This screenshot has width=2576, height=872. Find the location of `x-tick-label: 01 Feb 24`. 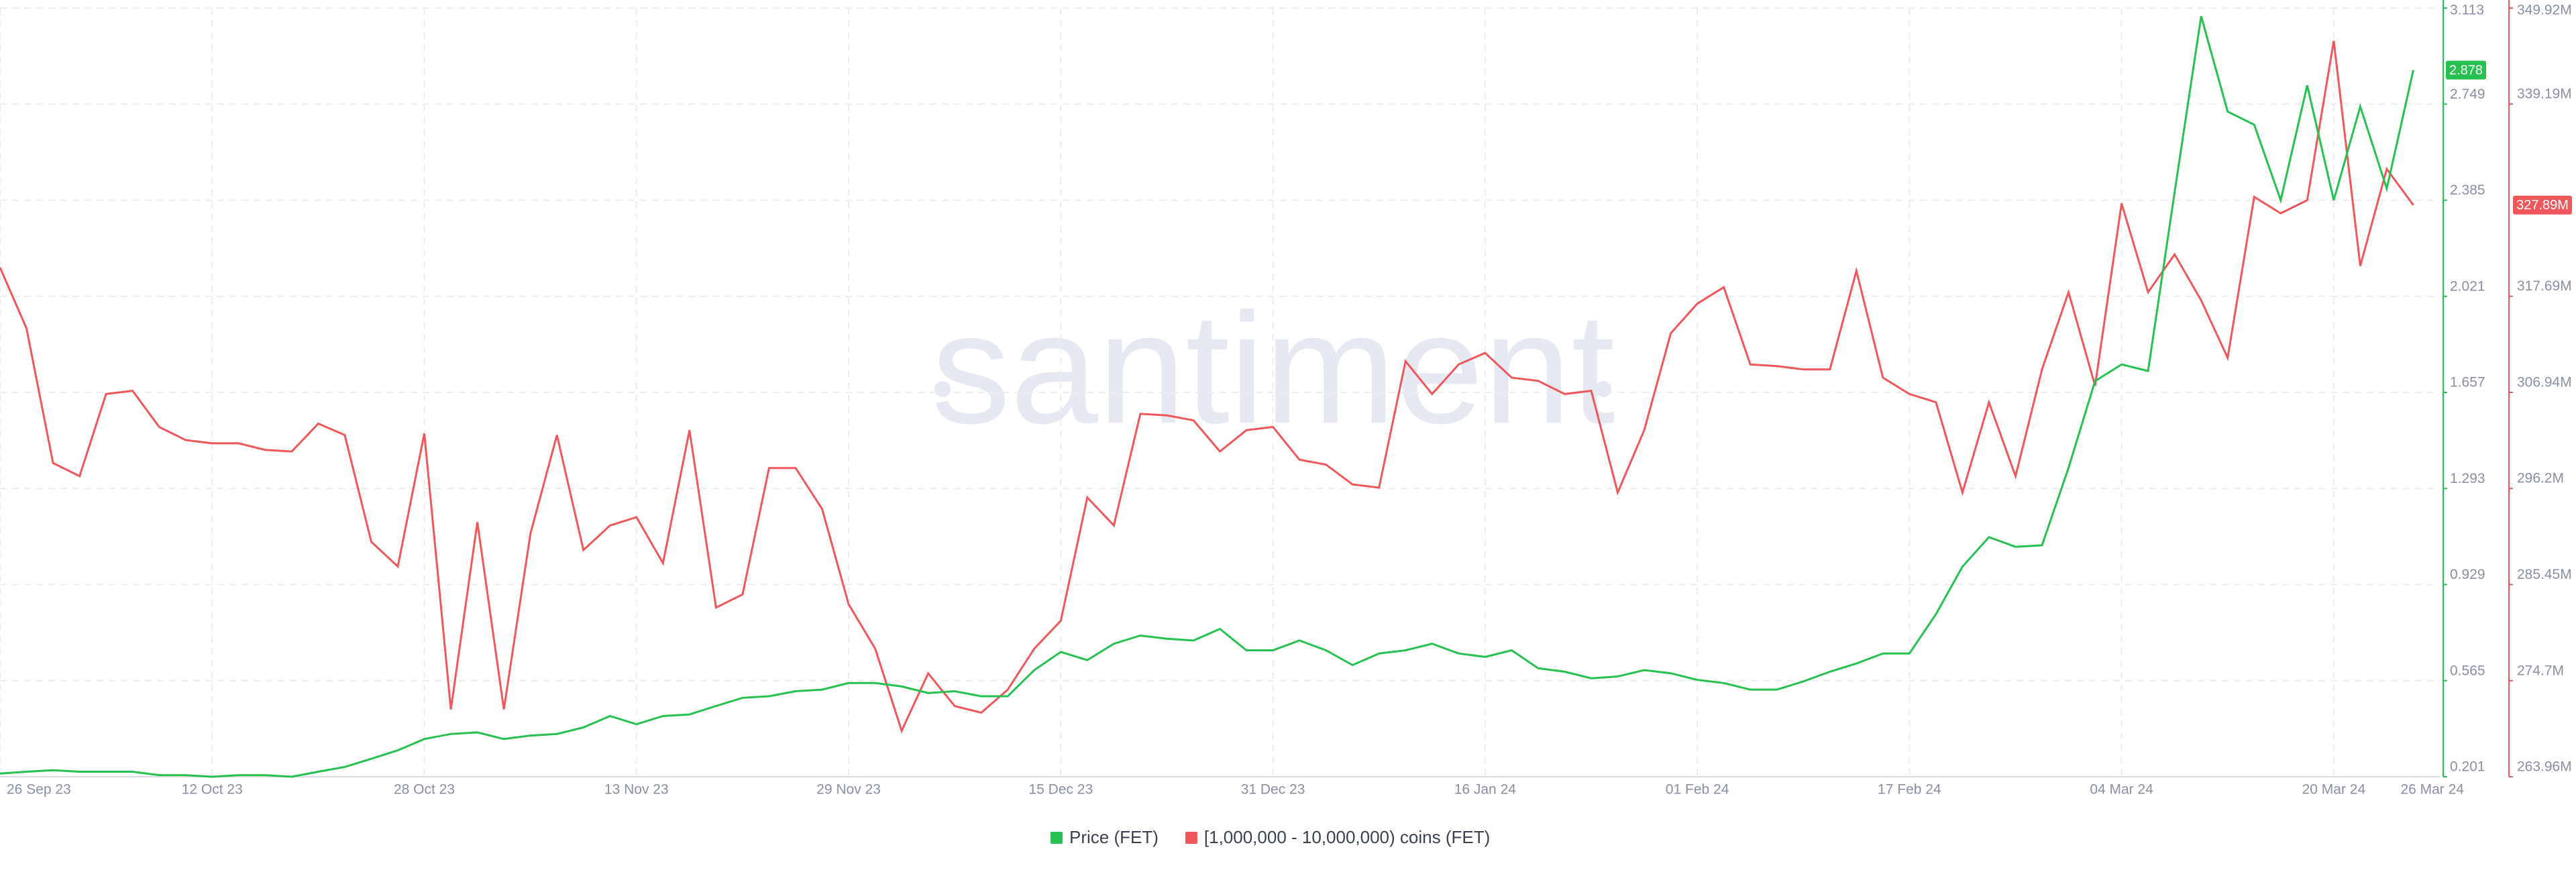

x-tick-label: 01 Feb 24 is located at coordinates (1697, 790).